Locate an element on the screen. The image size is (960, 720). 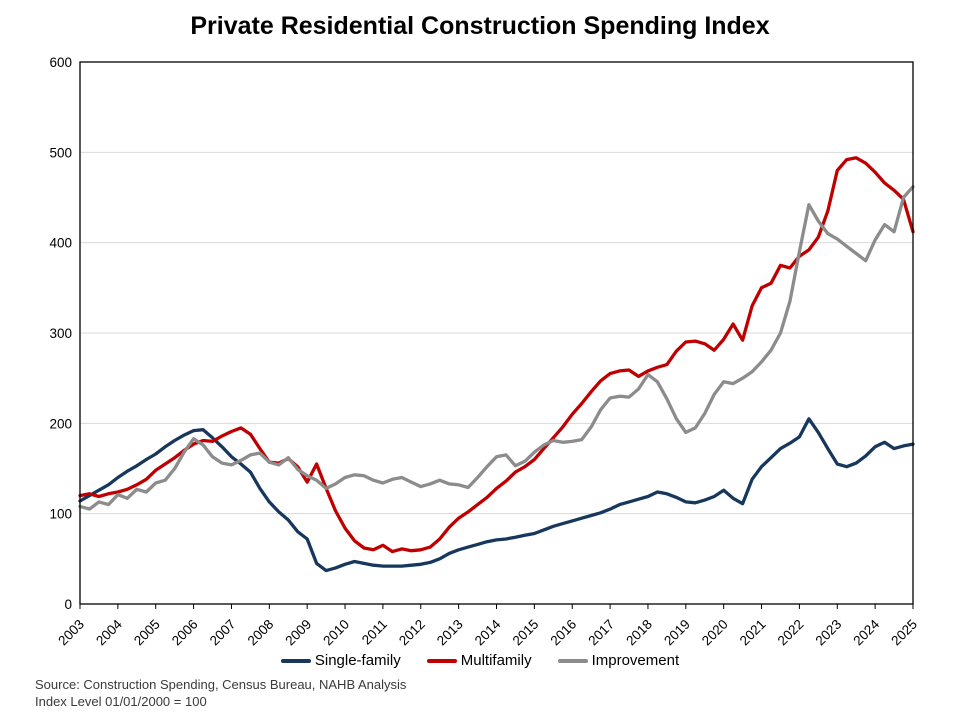
y-tick-label: 600 is located at coordinates (60, 62).